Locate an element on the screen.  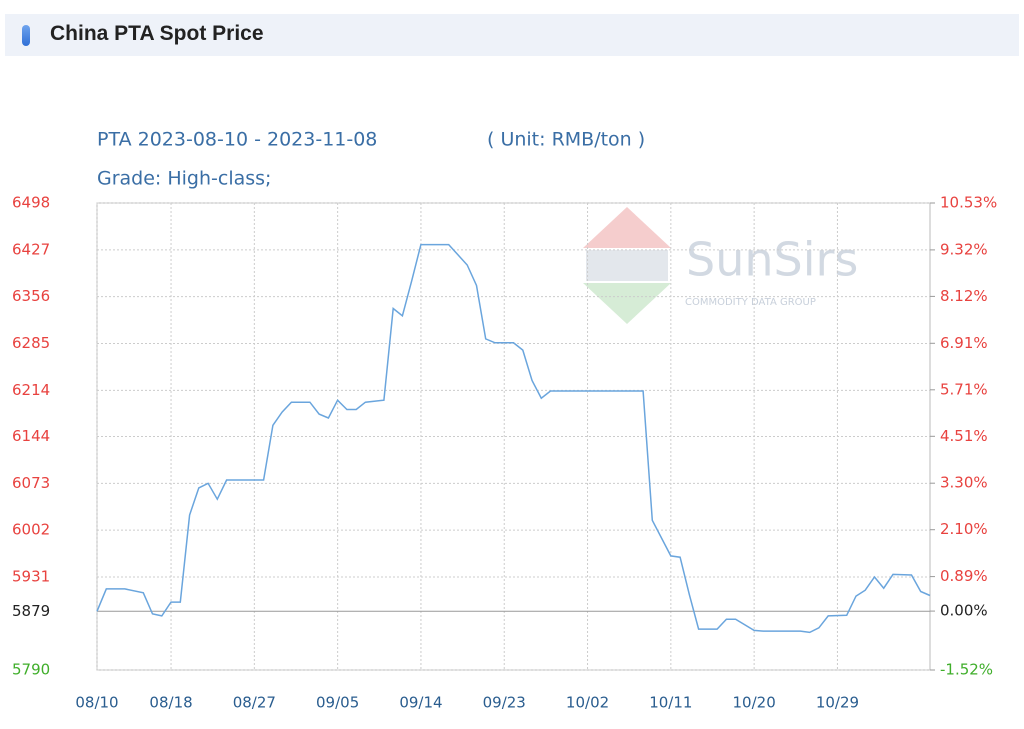
y2-tick-label: 0.00% is located at coordinates (964, 611).